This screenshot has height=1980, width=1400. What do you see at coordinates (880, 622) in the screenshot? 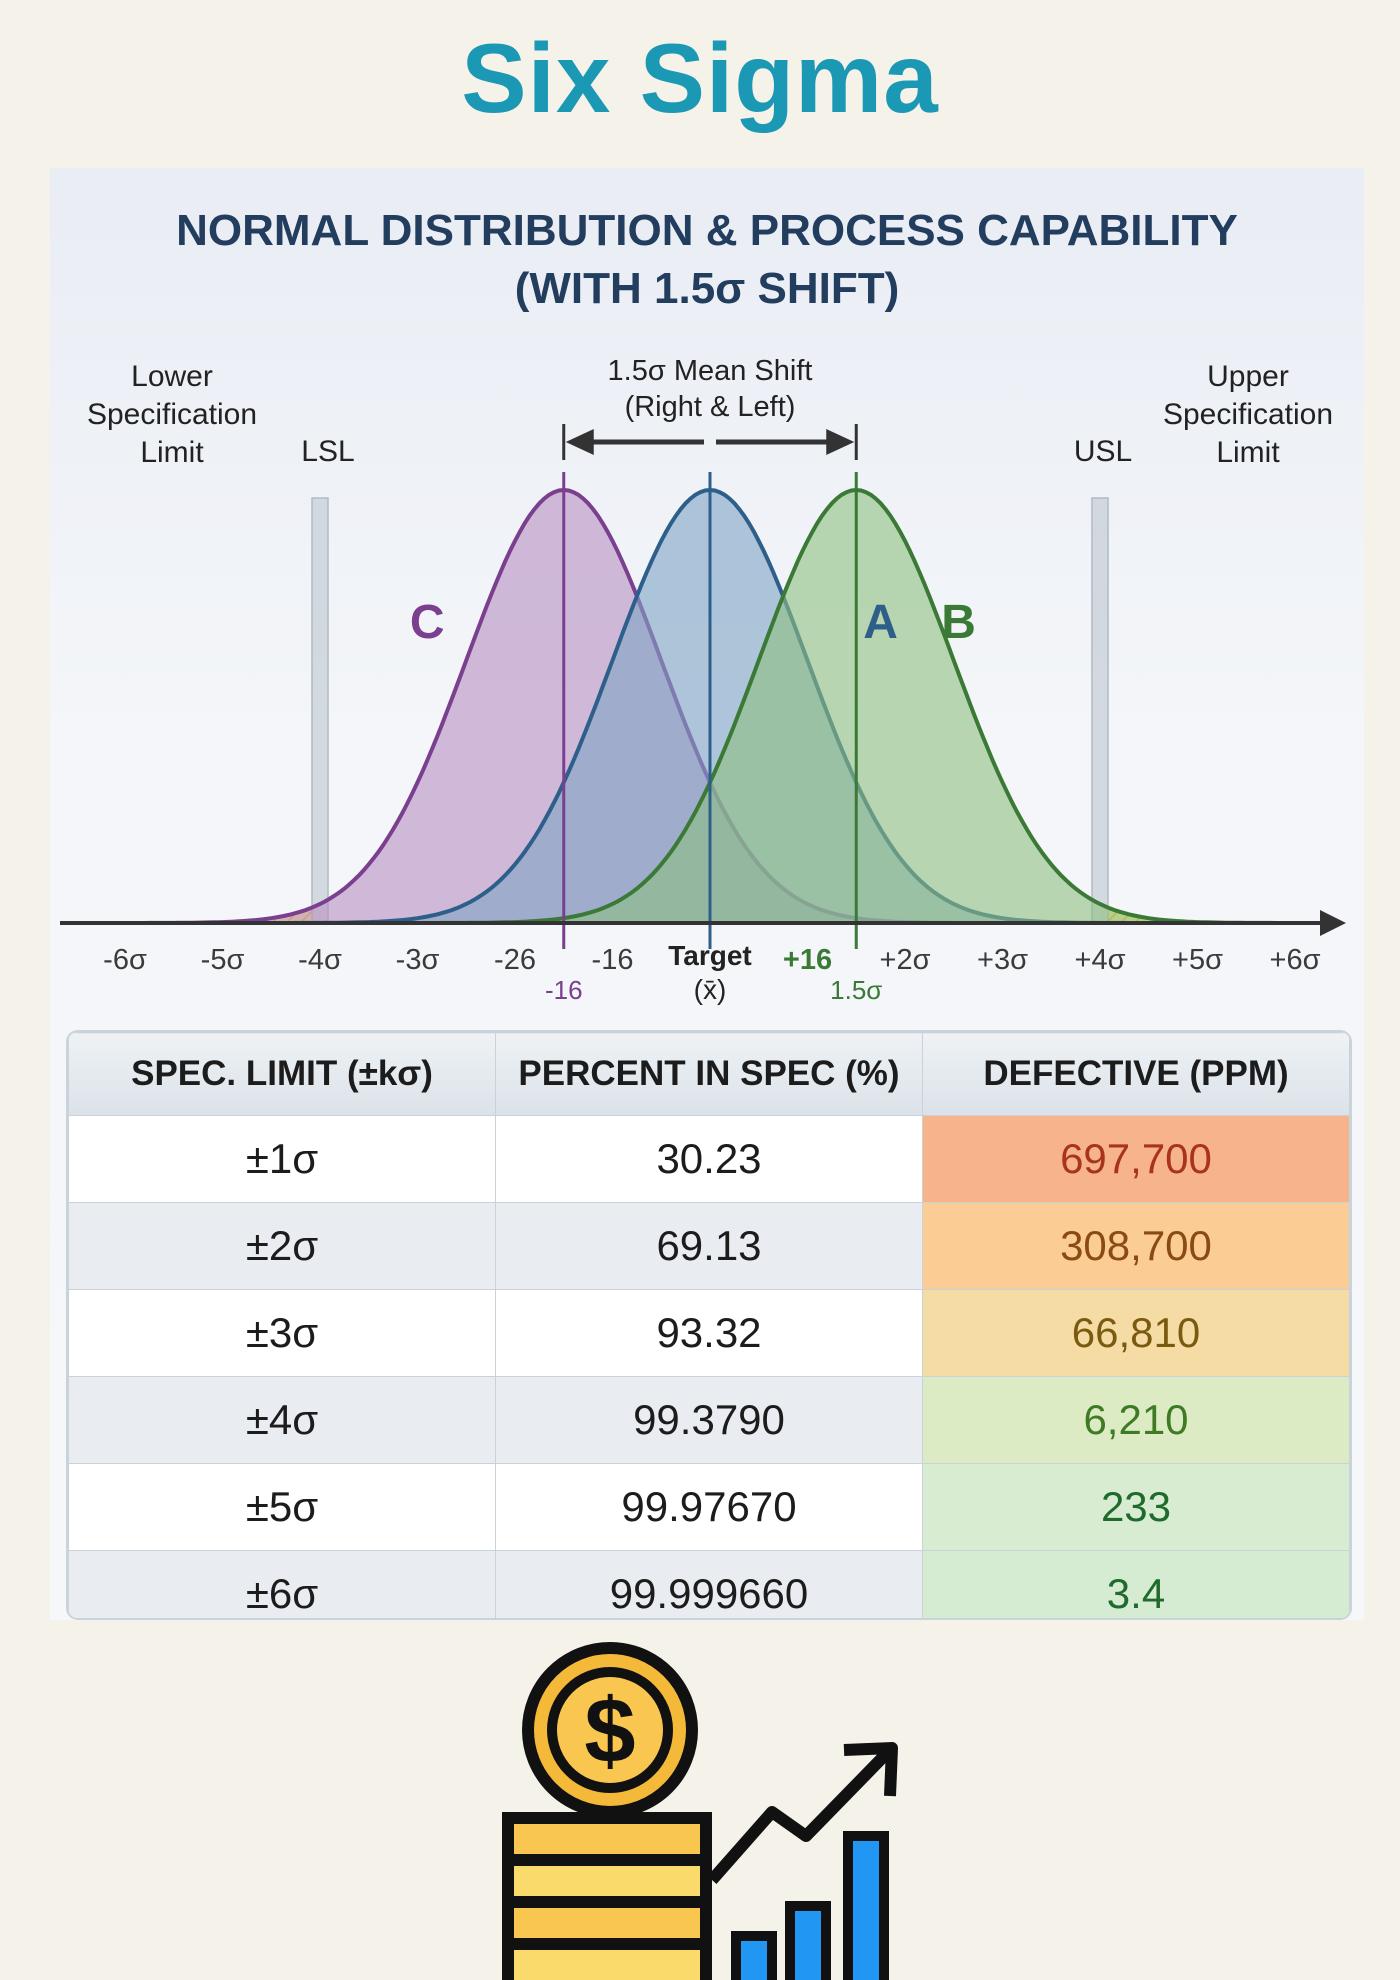
I see `series-label-a: A` at bounding box center [880, 622].